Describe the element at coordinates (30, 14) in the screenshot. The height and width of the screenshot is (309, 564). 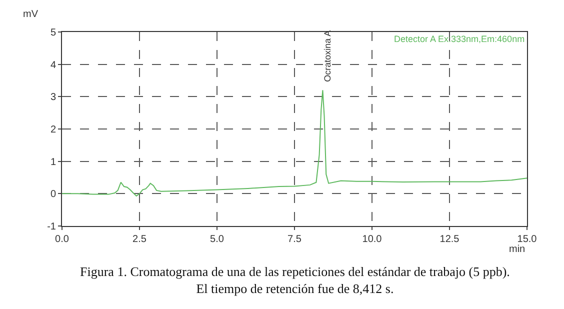
I see `y-axis-title: mV` at that location.